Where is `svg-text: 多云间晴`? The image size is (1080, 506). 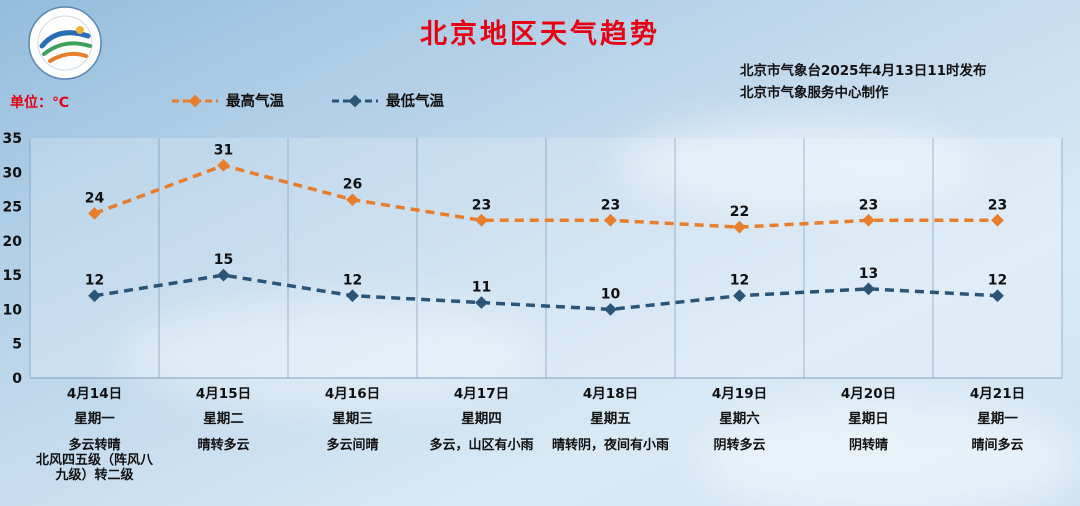
svg-text: 多云间晴 is located at coordinates (352, 445).